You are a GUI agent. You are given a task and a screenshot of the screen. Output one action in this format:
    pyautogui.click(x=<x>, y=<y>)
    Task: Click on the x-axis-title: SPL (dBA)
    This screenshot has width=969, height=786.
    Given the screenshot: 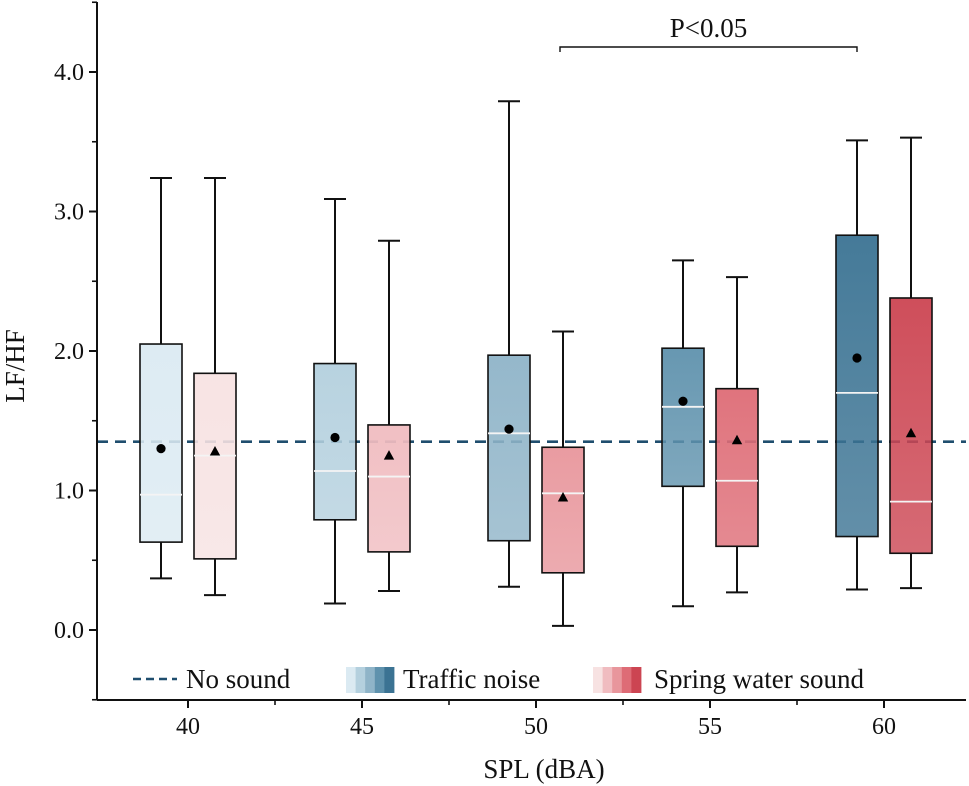 What is the action you would take?
    pyautogui.click(x=543, y=769)
    